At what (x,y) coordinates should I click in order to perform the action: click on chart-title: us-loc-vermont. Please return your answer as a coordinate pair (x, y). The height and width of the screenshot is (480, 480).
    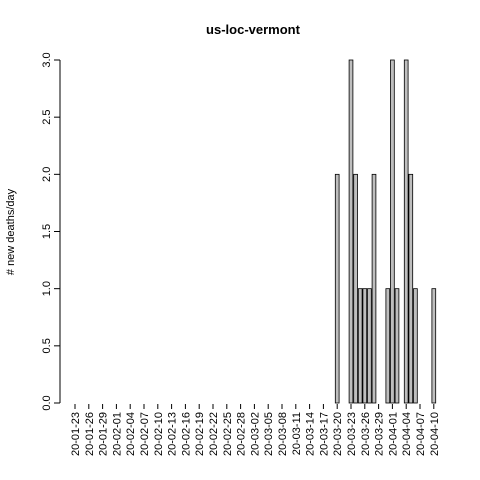
    Looking at the image, I should click on (253, 29).